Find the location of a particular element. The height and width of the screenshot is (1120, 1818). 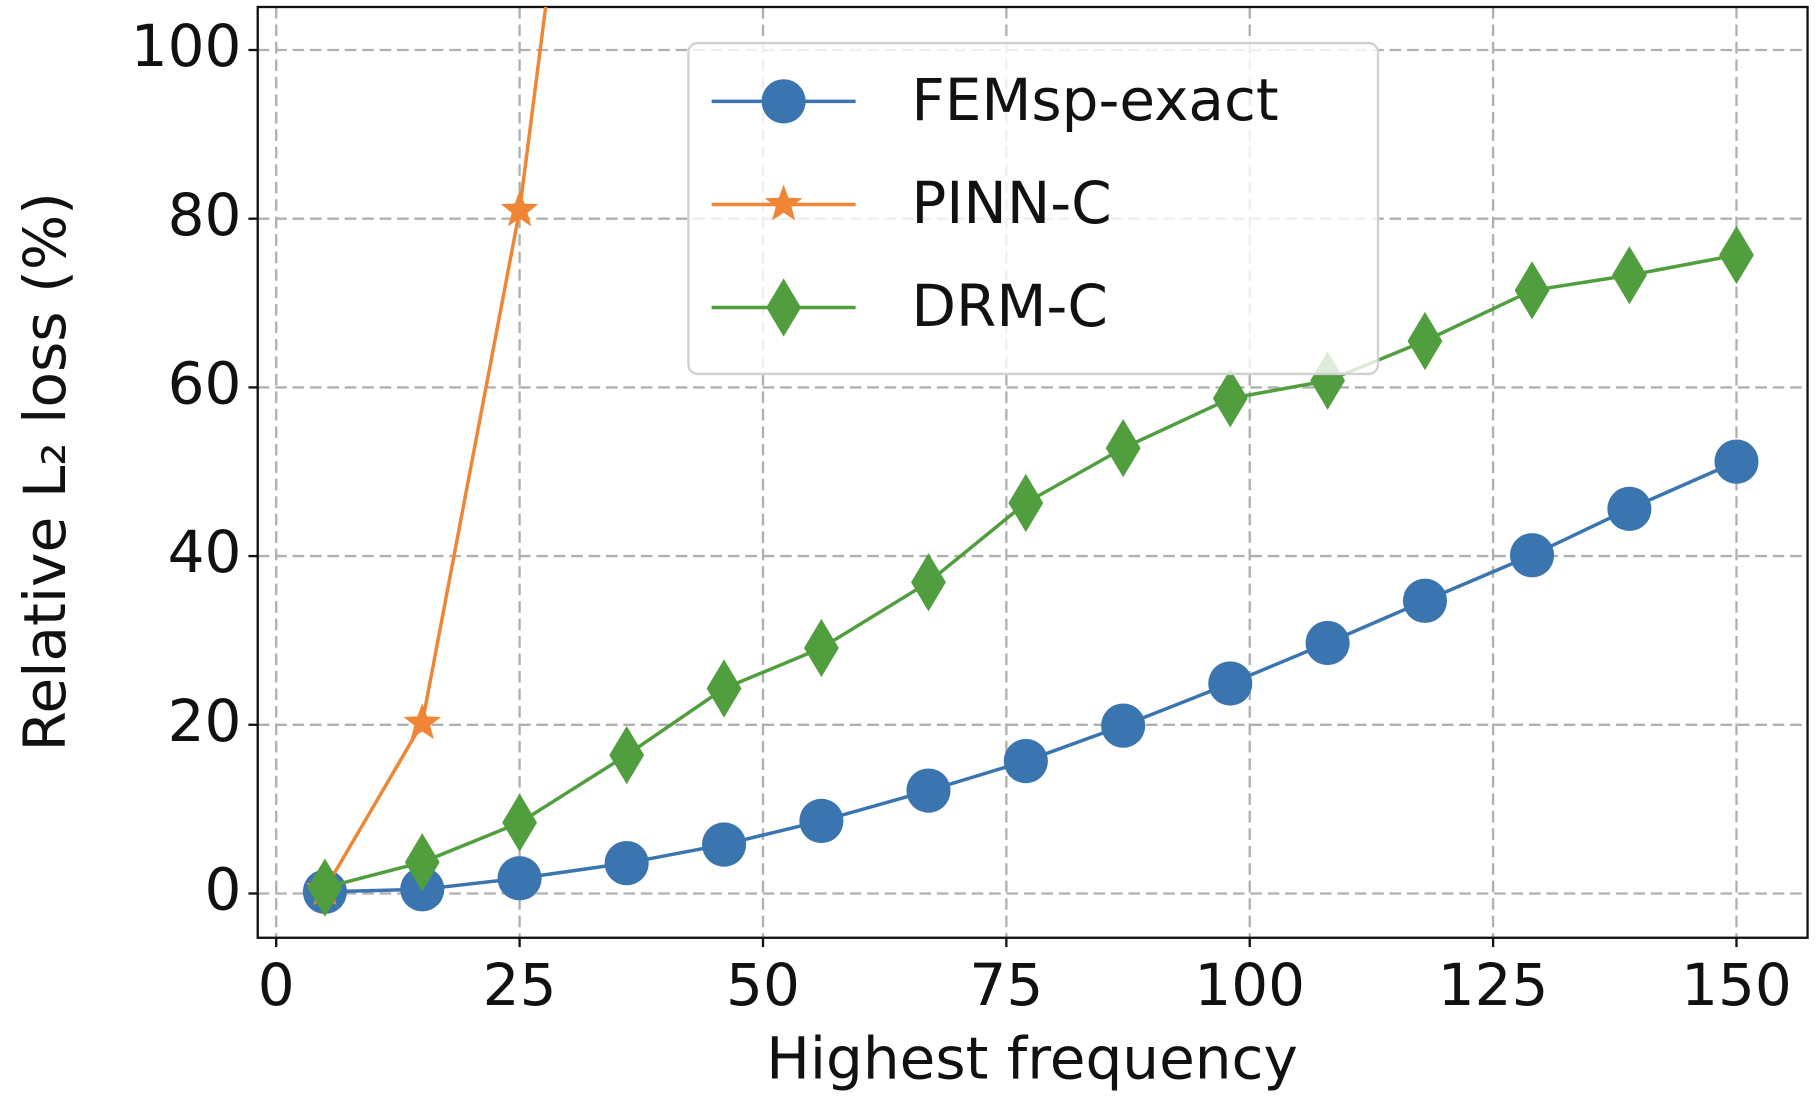

y-tick-label: 80 is located at coordinates (205, 215).